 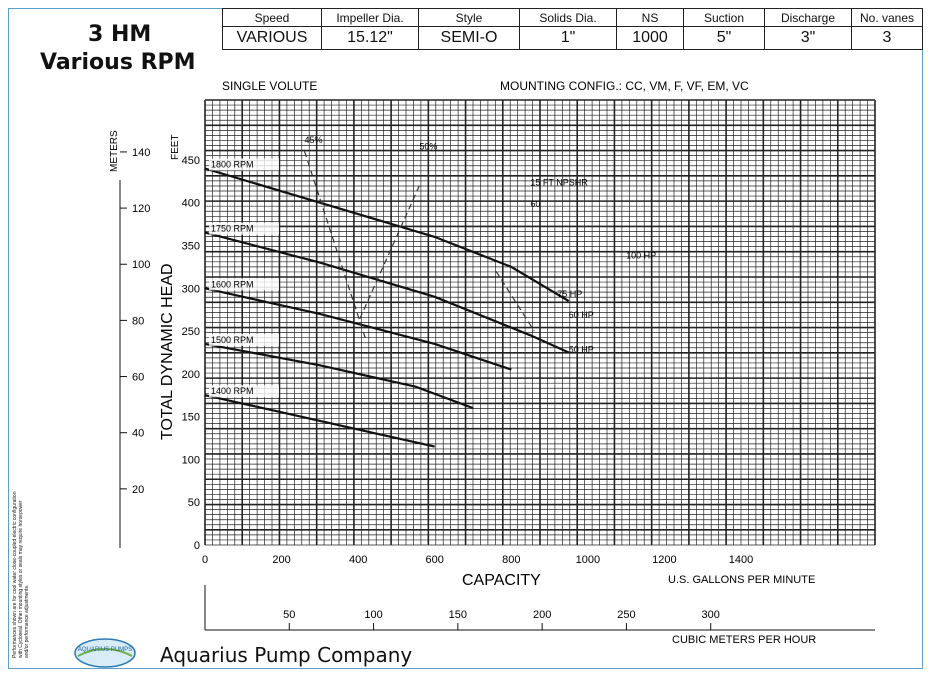 What do you see at coordinates (138, 321) in the screenshot?
I see `y-tick-label-meters: 80` at bounding box center [138, 321].